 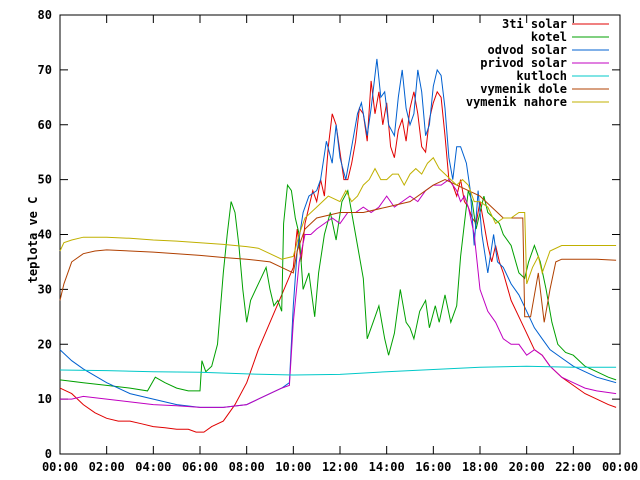 I want to click on legend-label: 3ti solar, so click(x=534, y=24).